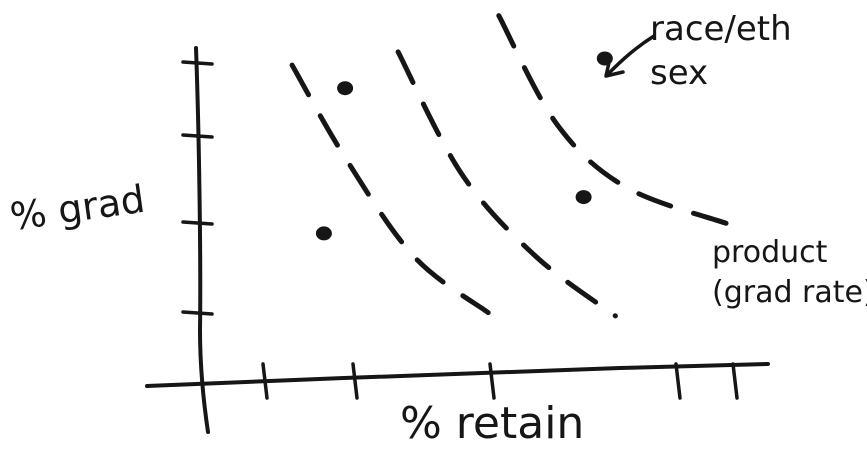 The image size is (867, 450). I want to click on data-points, so click(464, 146).